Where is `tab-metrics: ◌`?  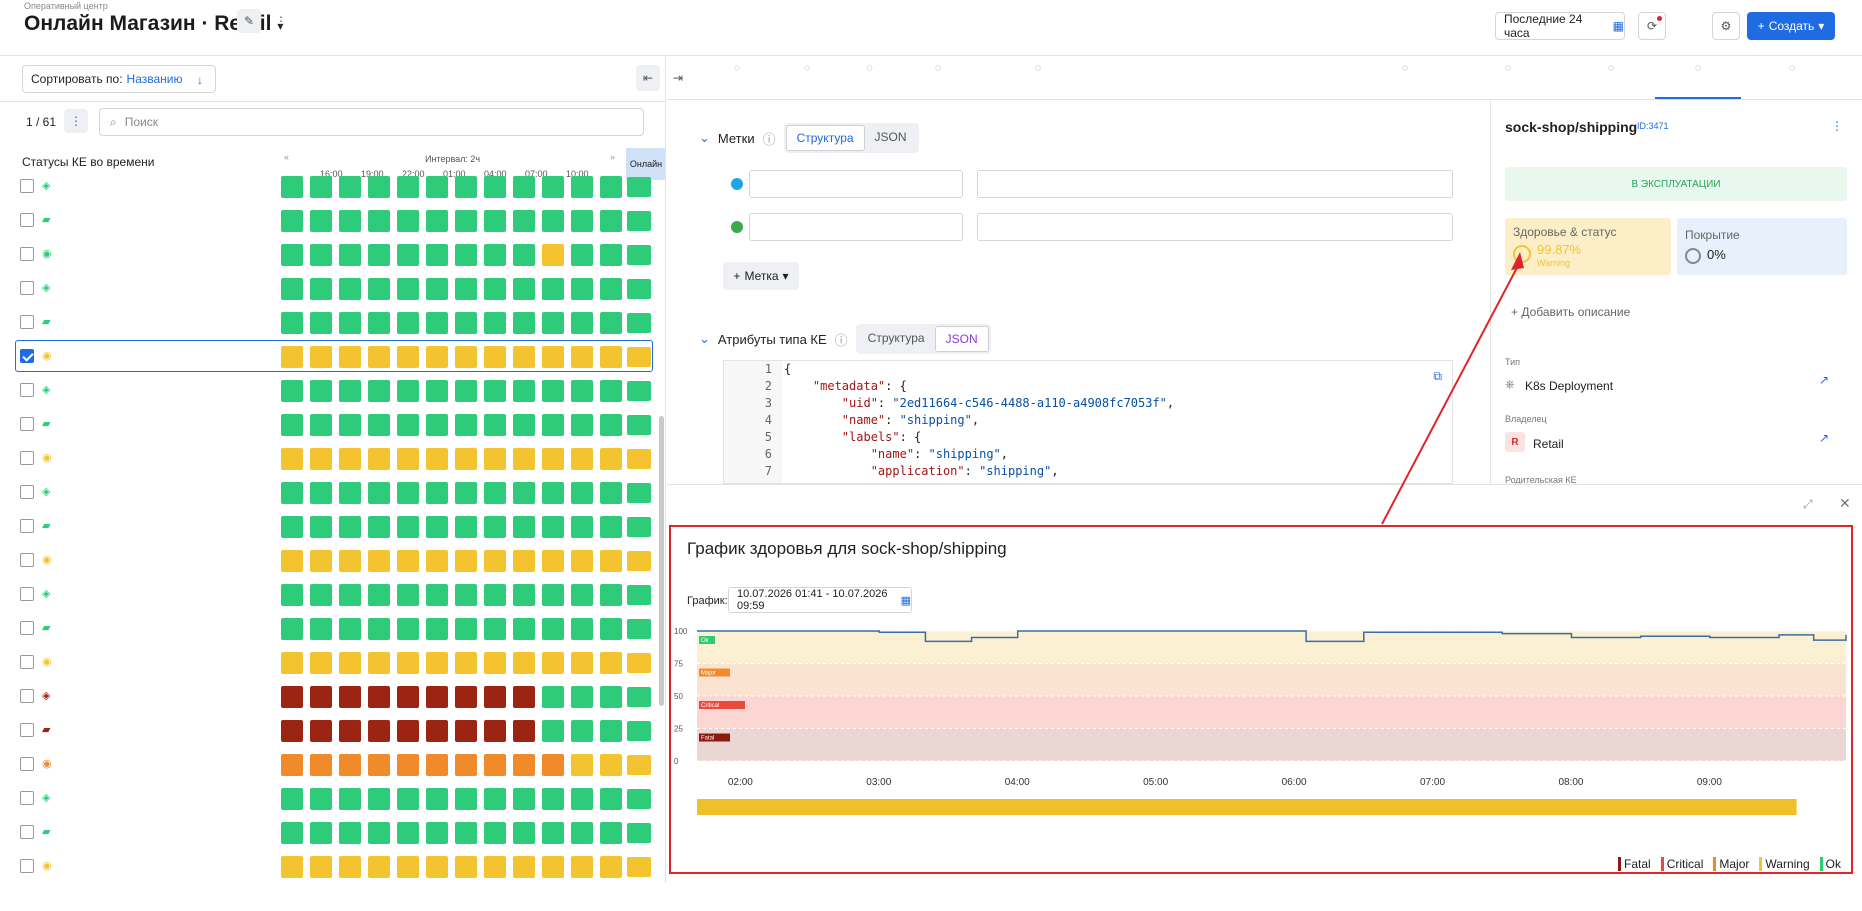
tab-metrics: ◌ is located at coordinates (1405, 68).